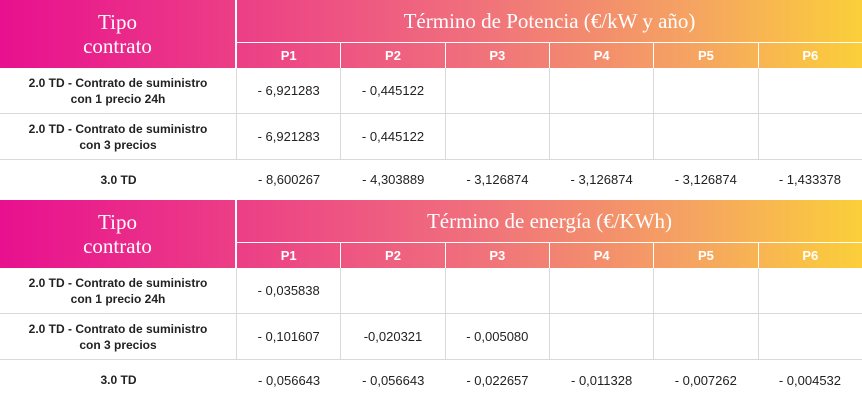  I want to click on value-cell: - 0,005080, so click(498, 336).